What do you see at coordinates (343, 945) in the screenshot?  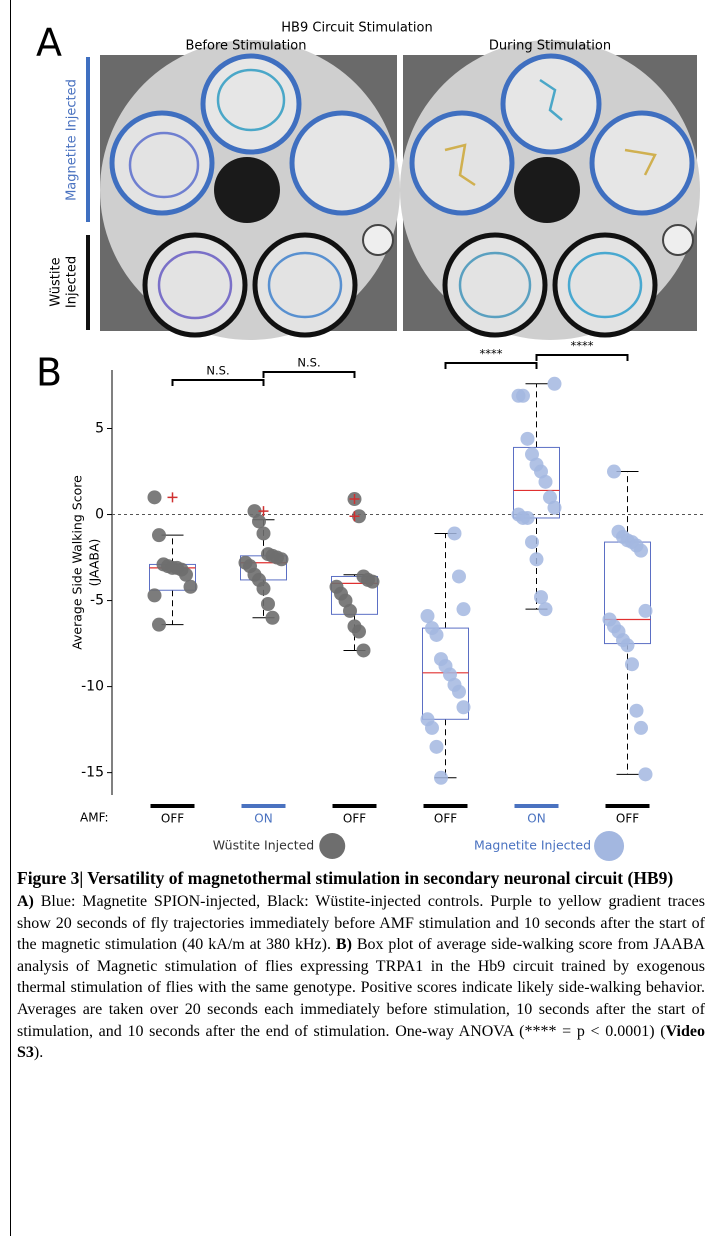 I see `caption-text: B)` at bounding box center [343, 945].